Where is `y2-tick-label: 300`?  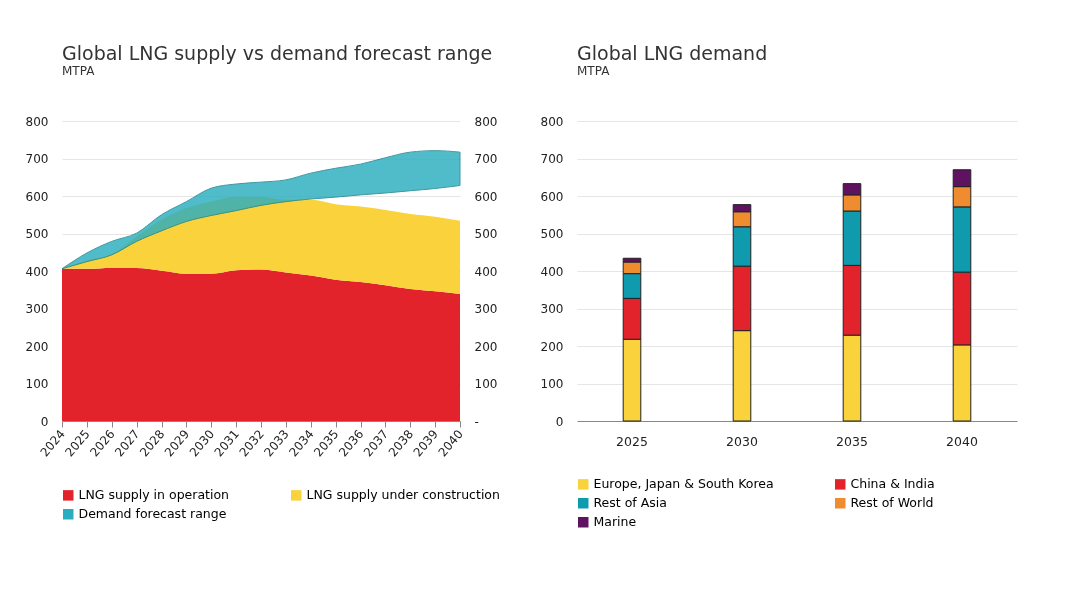
y2-tick-label: 300 is located at coordinates (486, 309).